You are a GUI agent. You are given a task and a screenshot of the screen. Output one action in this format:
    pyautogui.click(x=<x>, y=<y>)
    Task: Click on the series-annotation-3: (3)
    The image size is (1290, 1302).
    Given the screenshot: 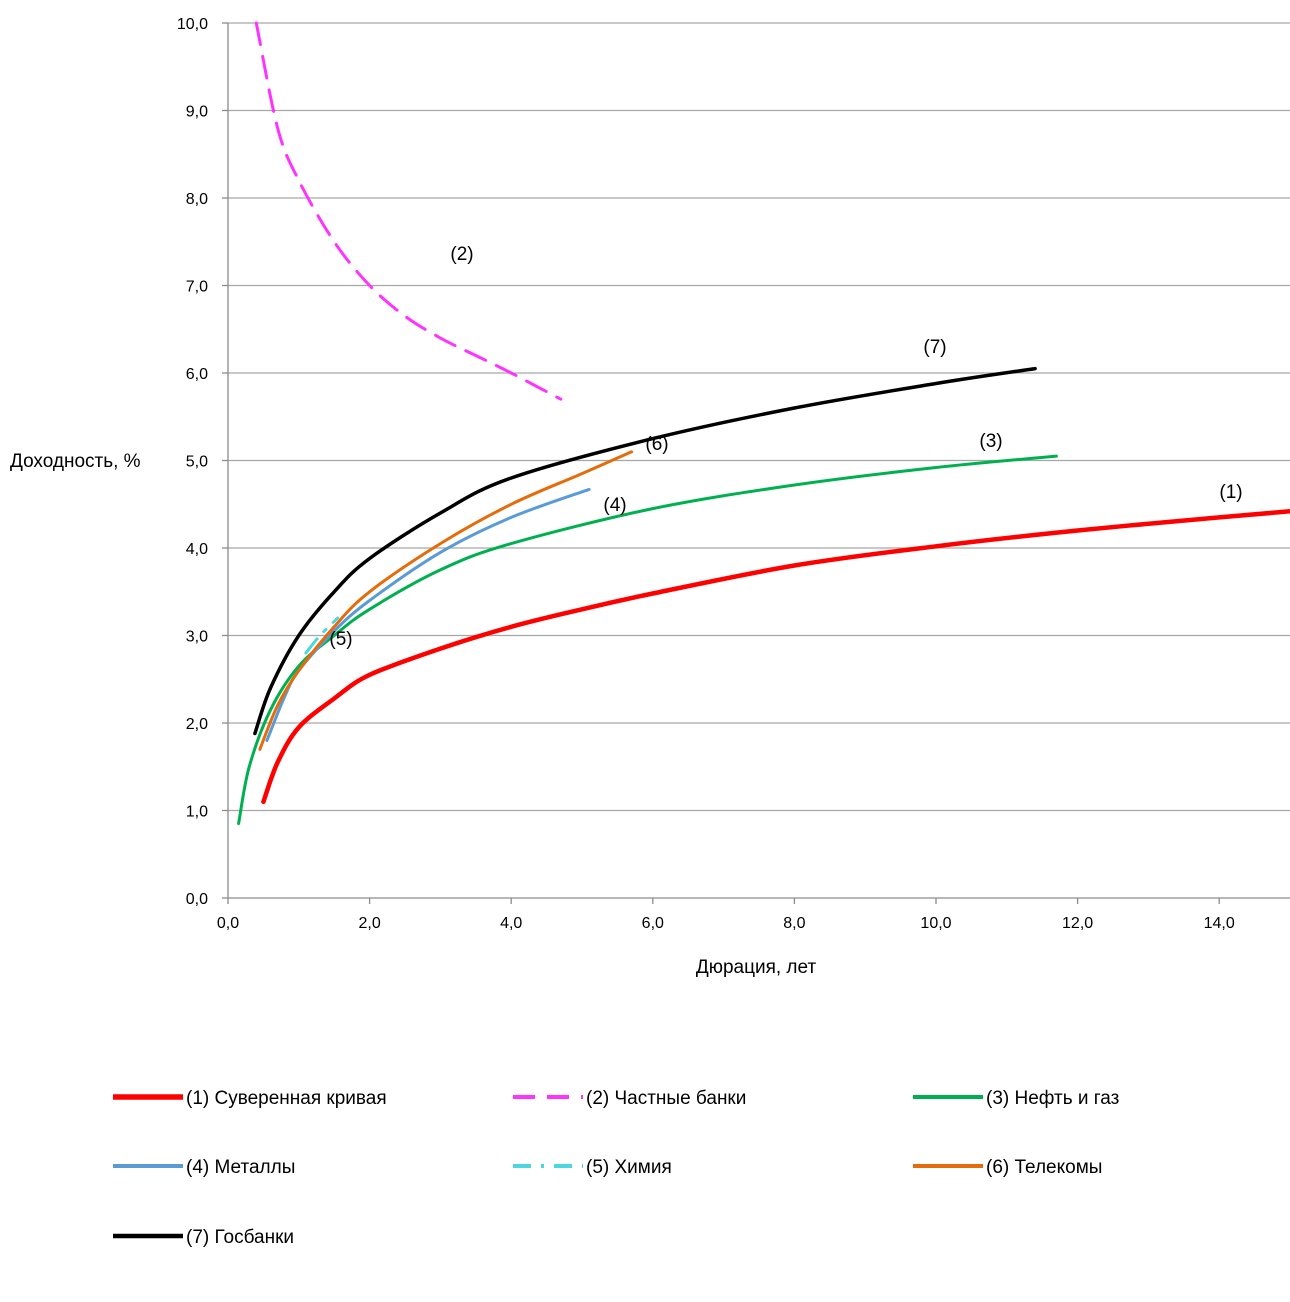 What is the action you would take?
    pyautogui.click(x=990, y=441)
    